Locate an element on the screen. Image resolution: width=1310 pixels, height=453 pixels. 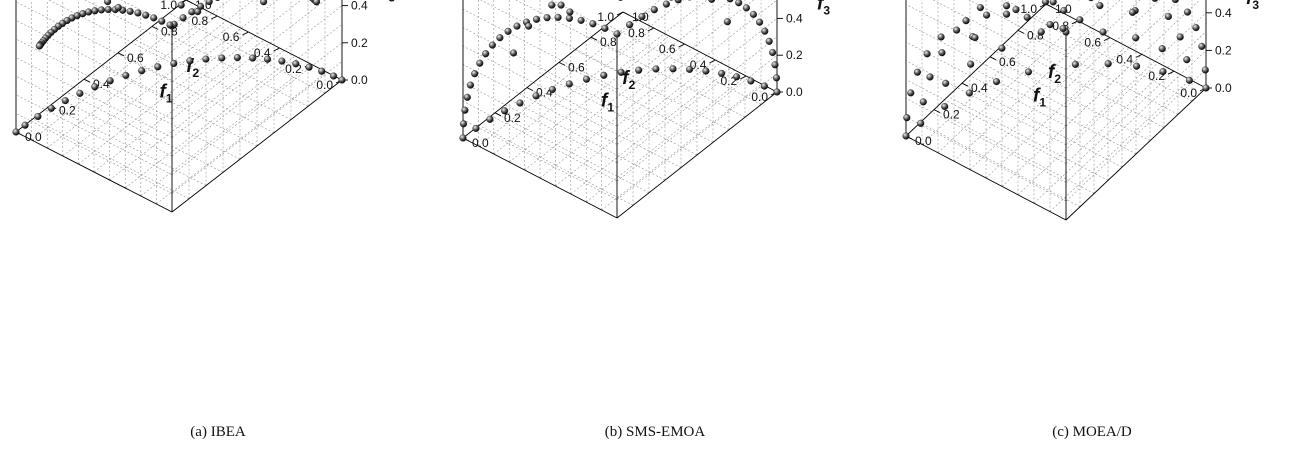
axis-frame is located at coordinates (179, 106).